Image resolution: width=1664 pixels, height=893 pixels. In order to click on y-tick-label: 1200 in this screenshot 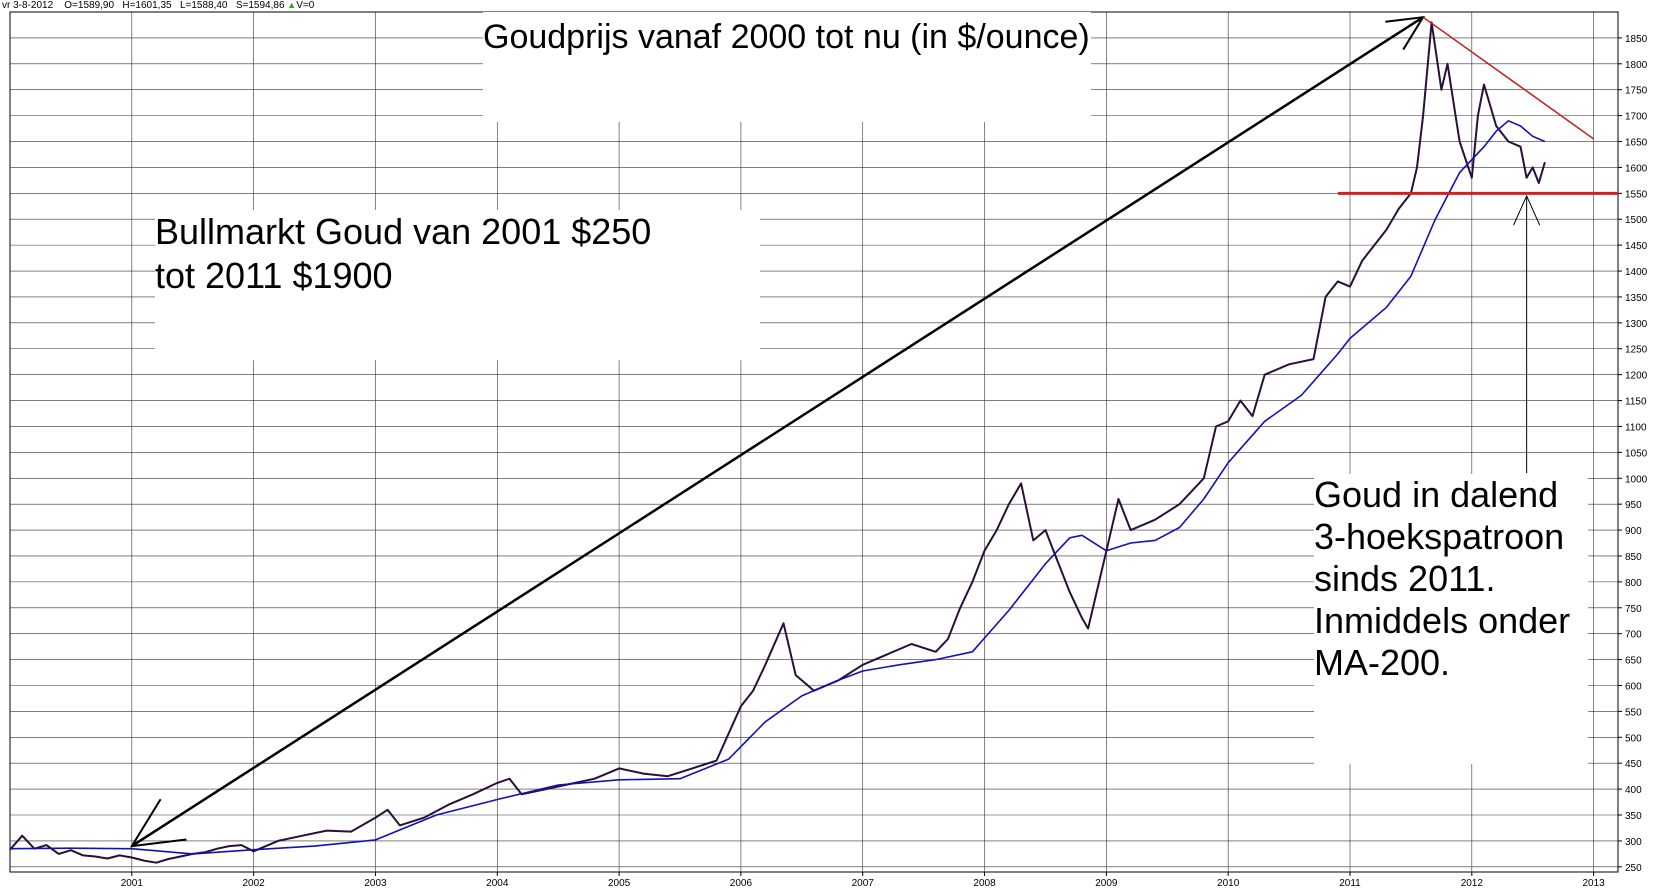, I will do `click(1636, 376)`.